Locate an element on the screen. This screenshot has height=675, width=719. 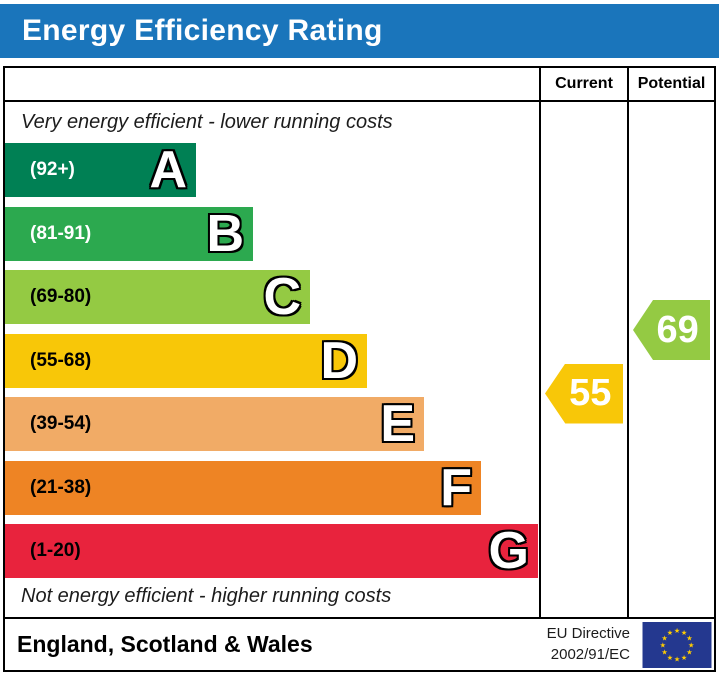
table-header-row: Current Potential is located at coordinates (359, 85).